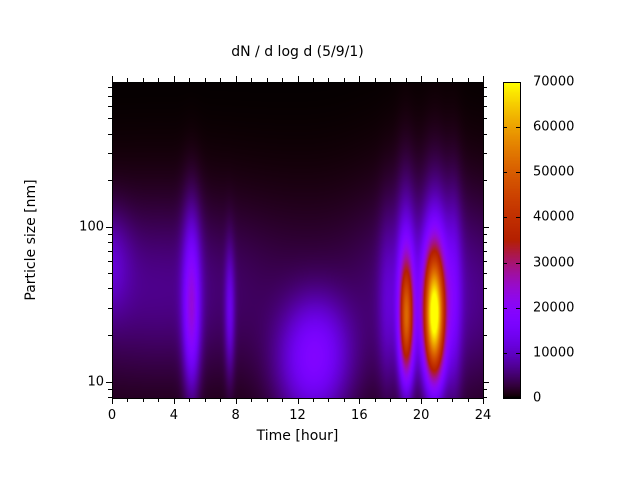  Describe the element at coordinates (297, 436) in the screenshot. I see `x-axis-label: Time [hour]` at that location.